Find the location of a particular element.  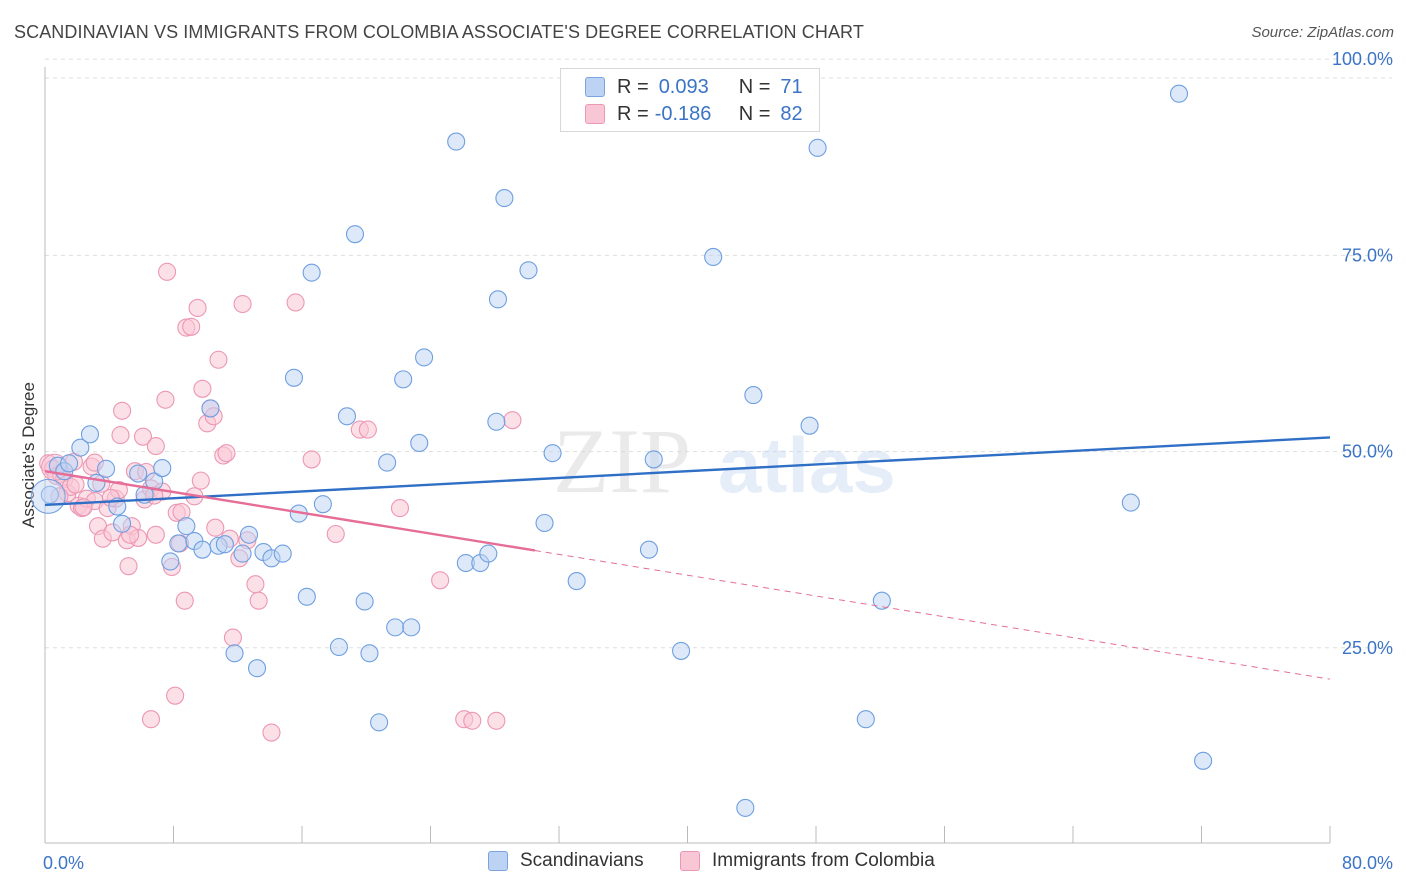

y-tick-label: 50.0% is located at coordinates (1367, 452).